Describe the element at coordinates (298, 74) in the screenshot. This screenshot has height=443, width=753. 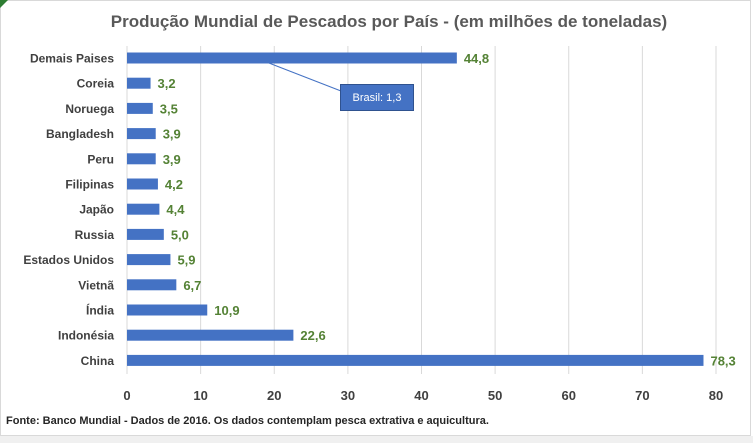
I see `annotation-leader-line` at that location.